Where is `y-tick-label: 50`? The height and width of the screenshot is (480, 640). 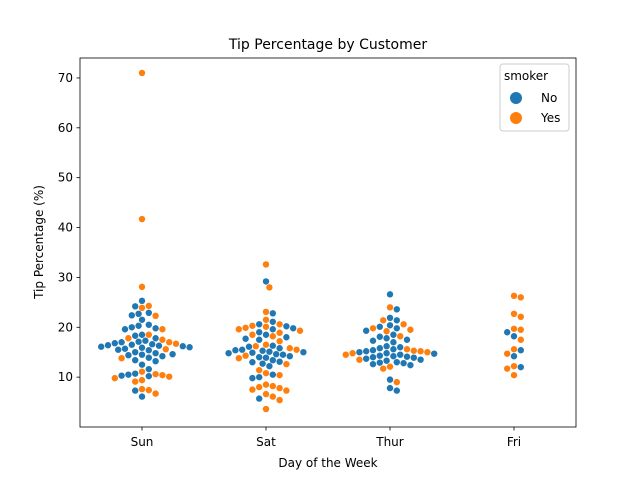
y-tick-label: 50 is located at coordinates (65, 178).